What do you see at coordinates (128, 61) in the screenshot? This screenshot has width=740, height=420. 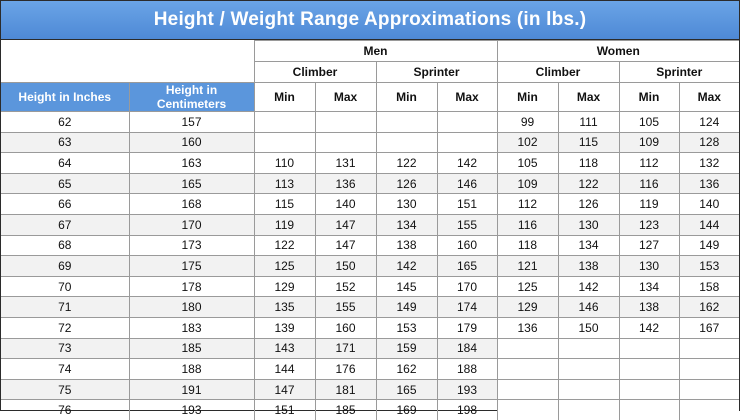 I see `corner-blank` at bounding box center [128, 61].